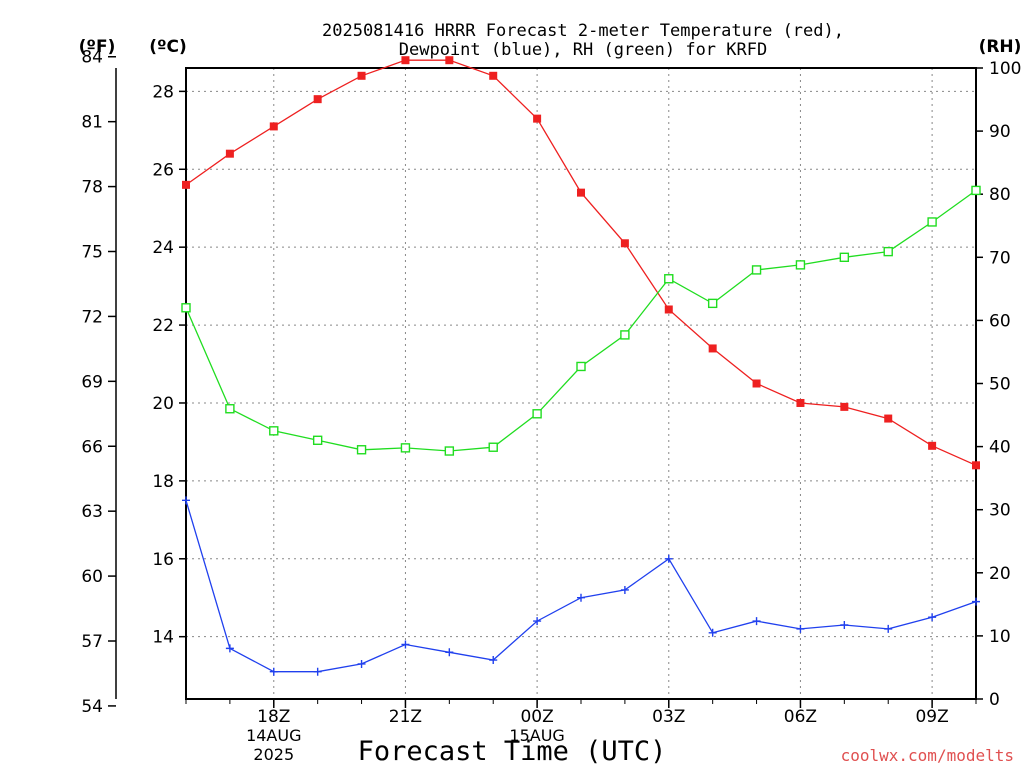  What do you see at coordinates (1005, 69) in the screenshot?
I see `rh-tick-label: 100` at bounding box center [1005, 69].